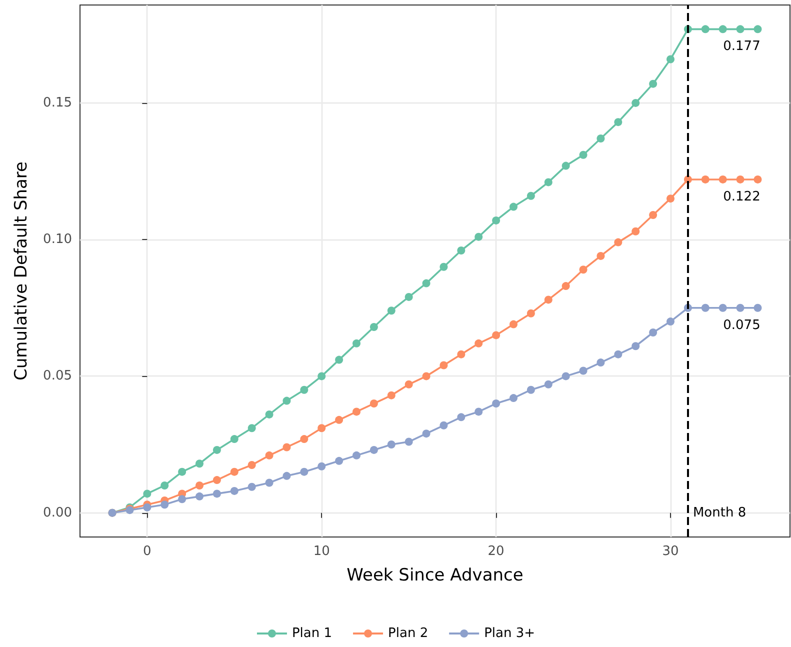 The width and height of the screenshot is (791, 647). Describe the element at coordinates (57, 102) in the screenshot. I see `y-tick-label: 0.15` at that location.